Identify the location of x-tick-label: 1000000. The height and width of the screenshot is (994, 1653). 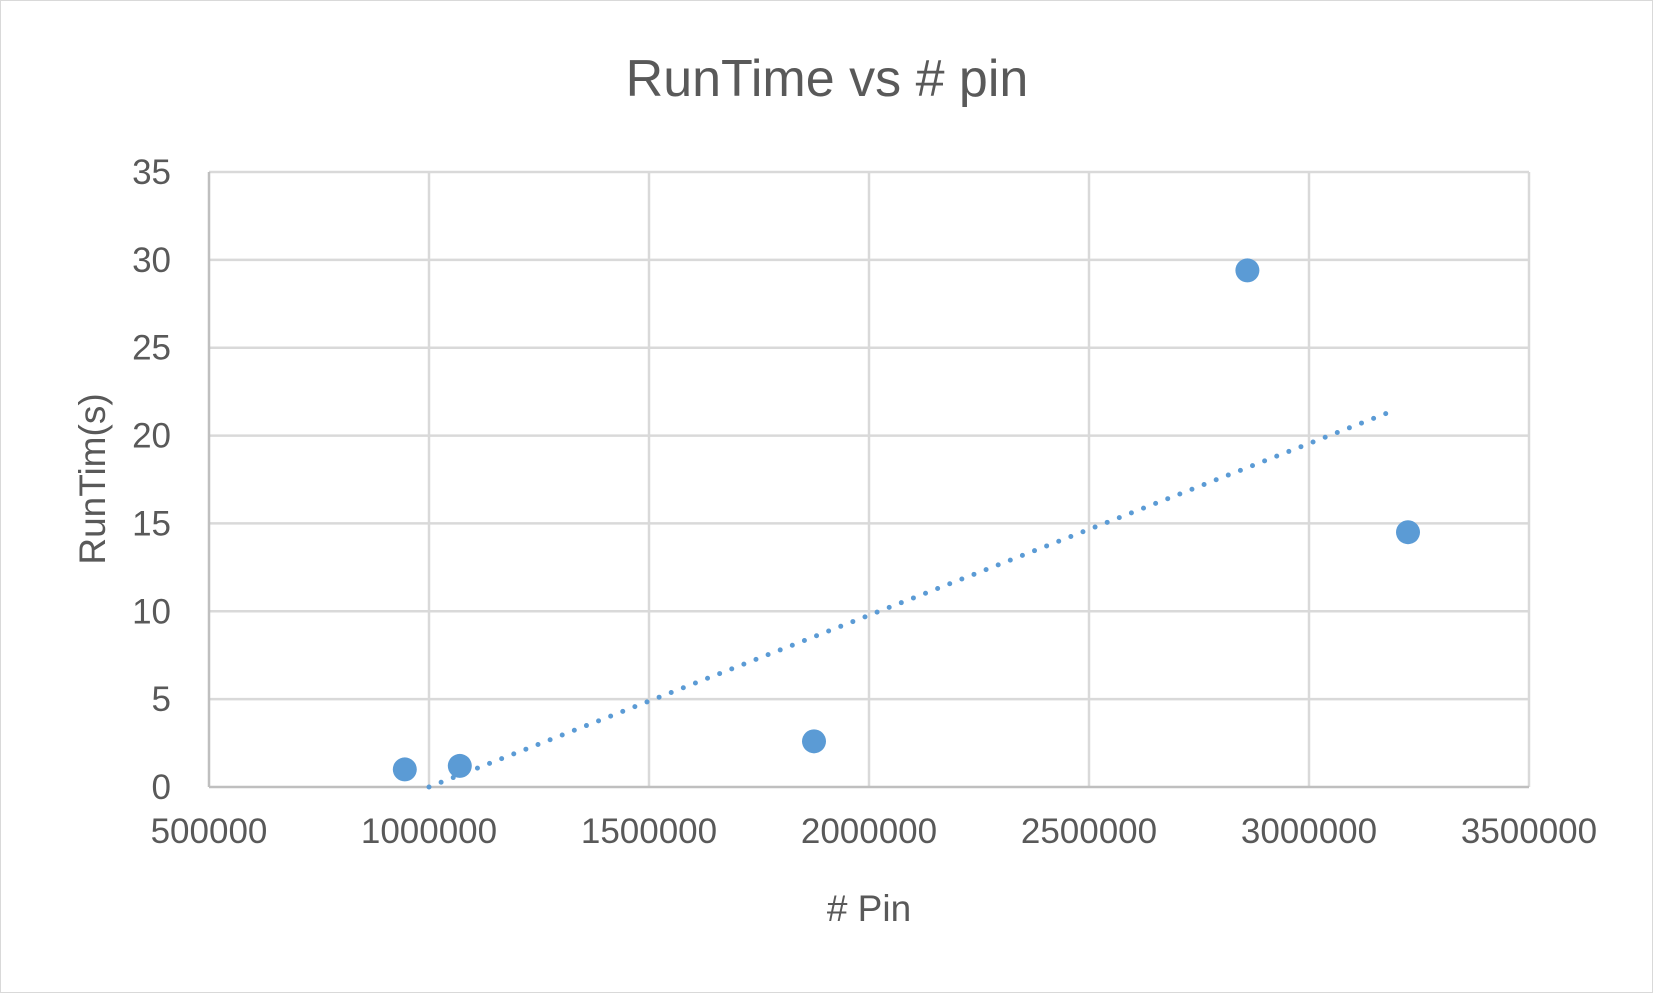
(429, 831).